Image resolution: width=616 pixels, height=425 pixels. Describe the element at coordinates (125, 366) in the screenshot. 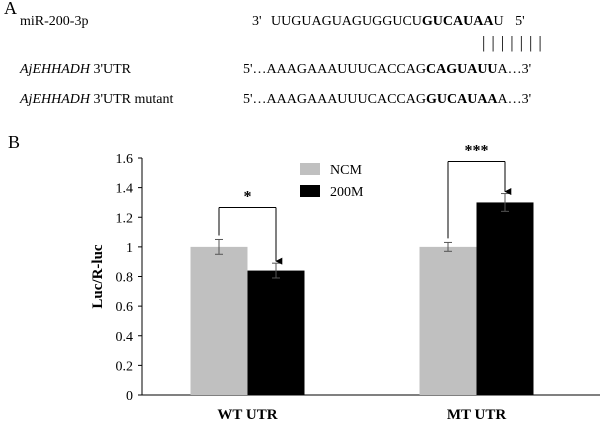

I see `y-tick-label: 0.2` at that location.